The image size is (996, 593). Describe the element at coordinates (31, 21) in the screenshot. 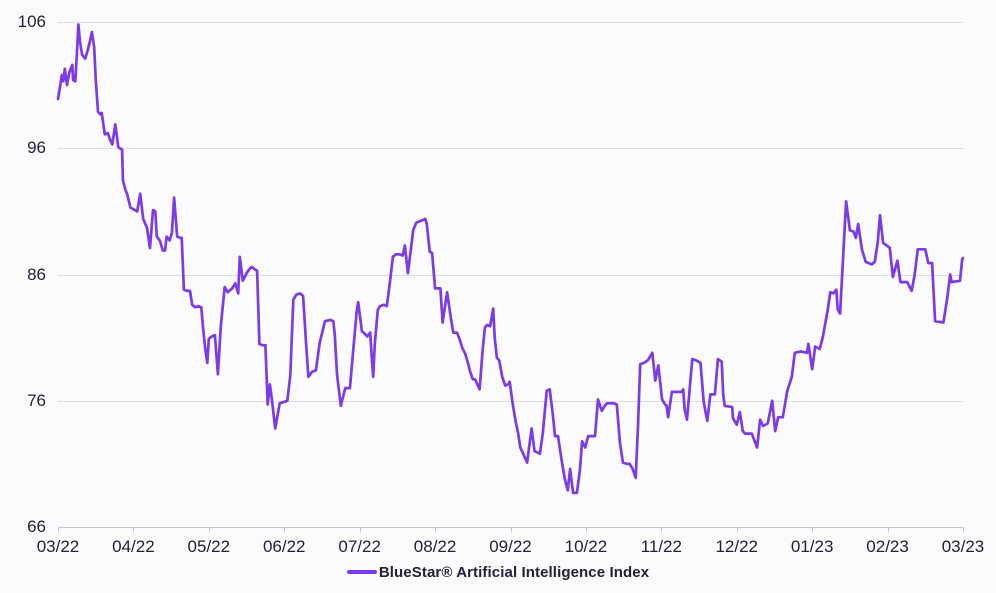

I see `y-tick-label-106: 106` at that location.